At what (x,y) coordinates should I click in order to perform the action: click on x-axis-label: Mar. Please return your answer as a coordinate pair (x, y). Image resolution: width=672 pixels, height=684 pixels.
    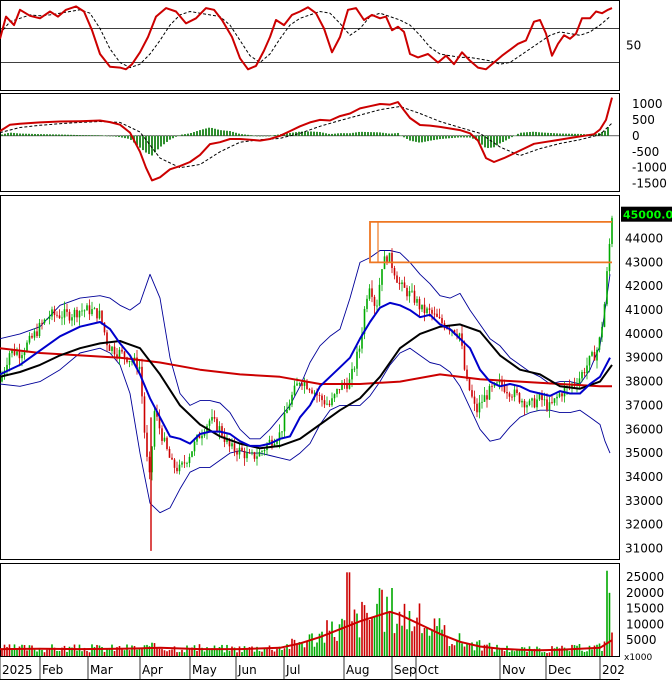
    Looking at the image, I should click on (101, 670).